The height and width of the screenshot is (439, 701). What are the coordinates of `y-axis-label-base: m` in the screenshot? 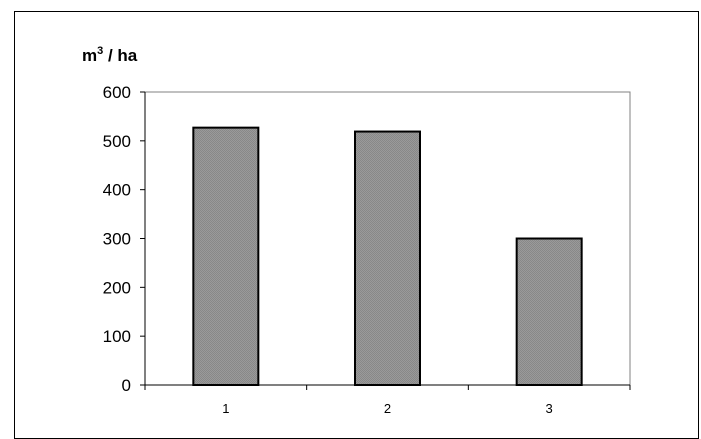 It's located at (89, 55).